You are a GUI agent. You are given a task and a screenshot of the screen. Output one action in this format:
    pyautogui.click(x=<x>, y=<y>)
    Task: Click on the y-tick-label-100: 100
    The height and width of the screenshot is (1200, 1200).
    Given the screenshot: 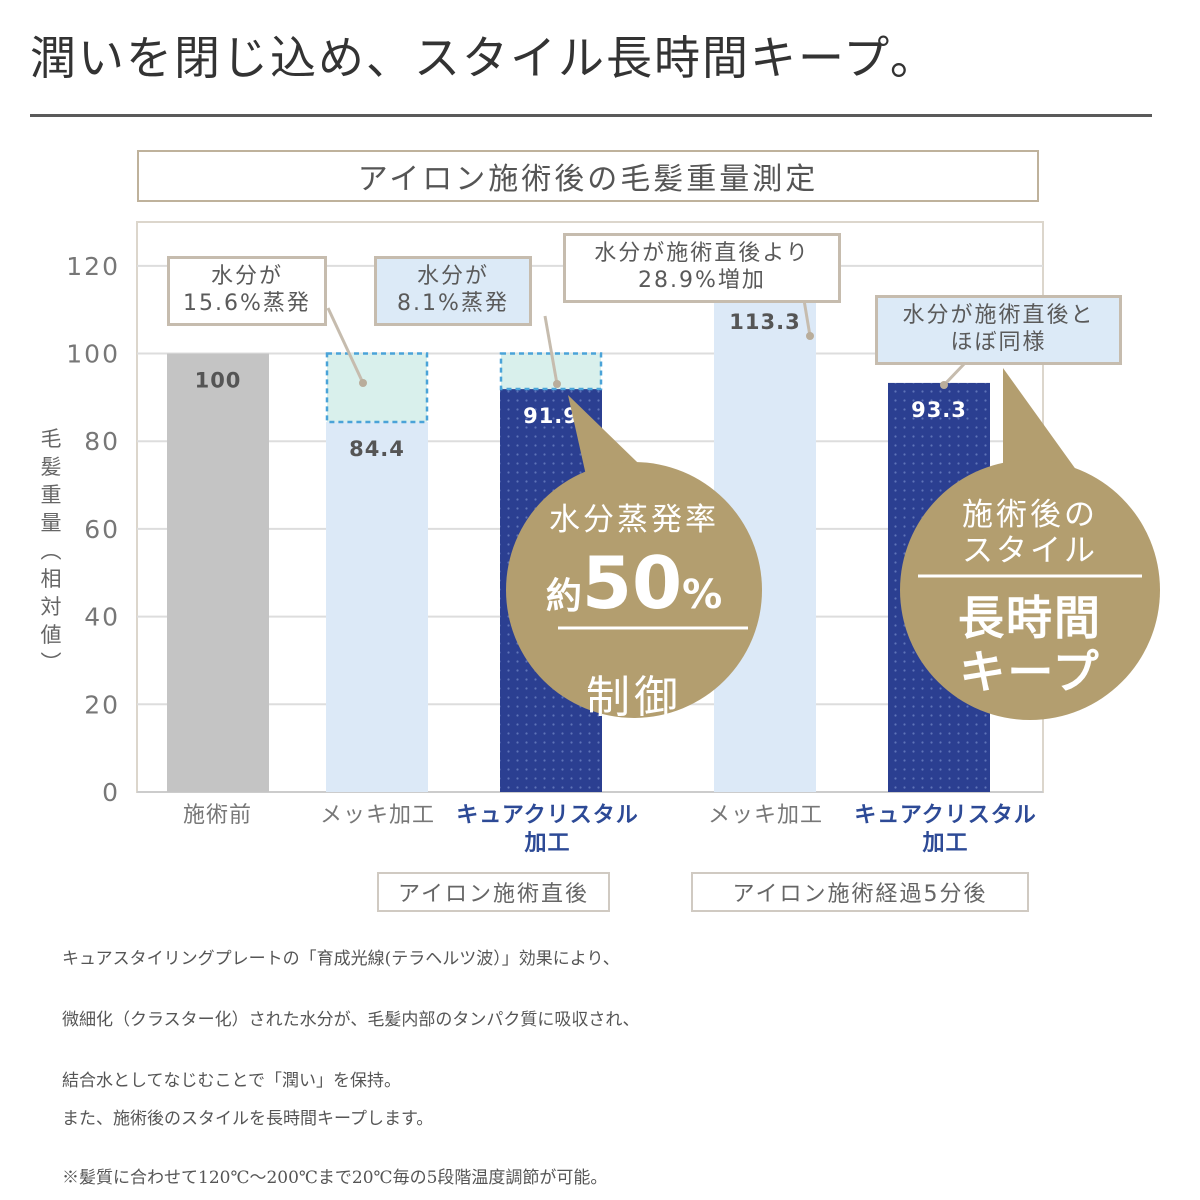 What is the action you would take?
    pyautogui.click(x=93, y=354)
    